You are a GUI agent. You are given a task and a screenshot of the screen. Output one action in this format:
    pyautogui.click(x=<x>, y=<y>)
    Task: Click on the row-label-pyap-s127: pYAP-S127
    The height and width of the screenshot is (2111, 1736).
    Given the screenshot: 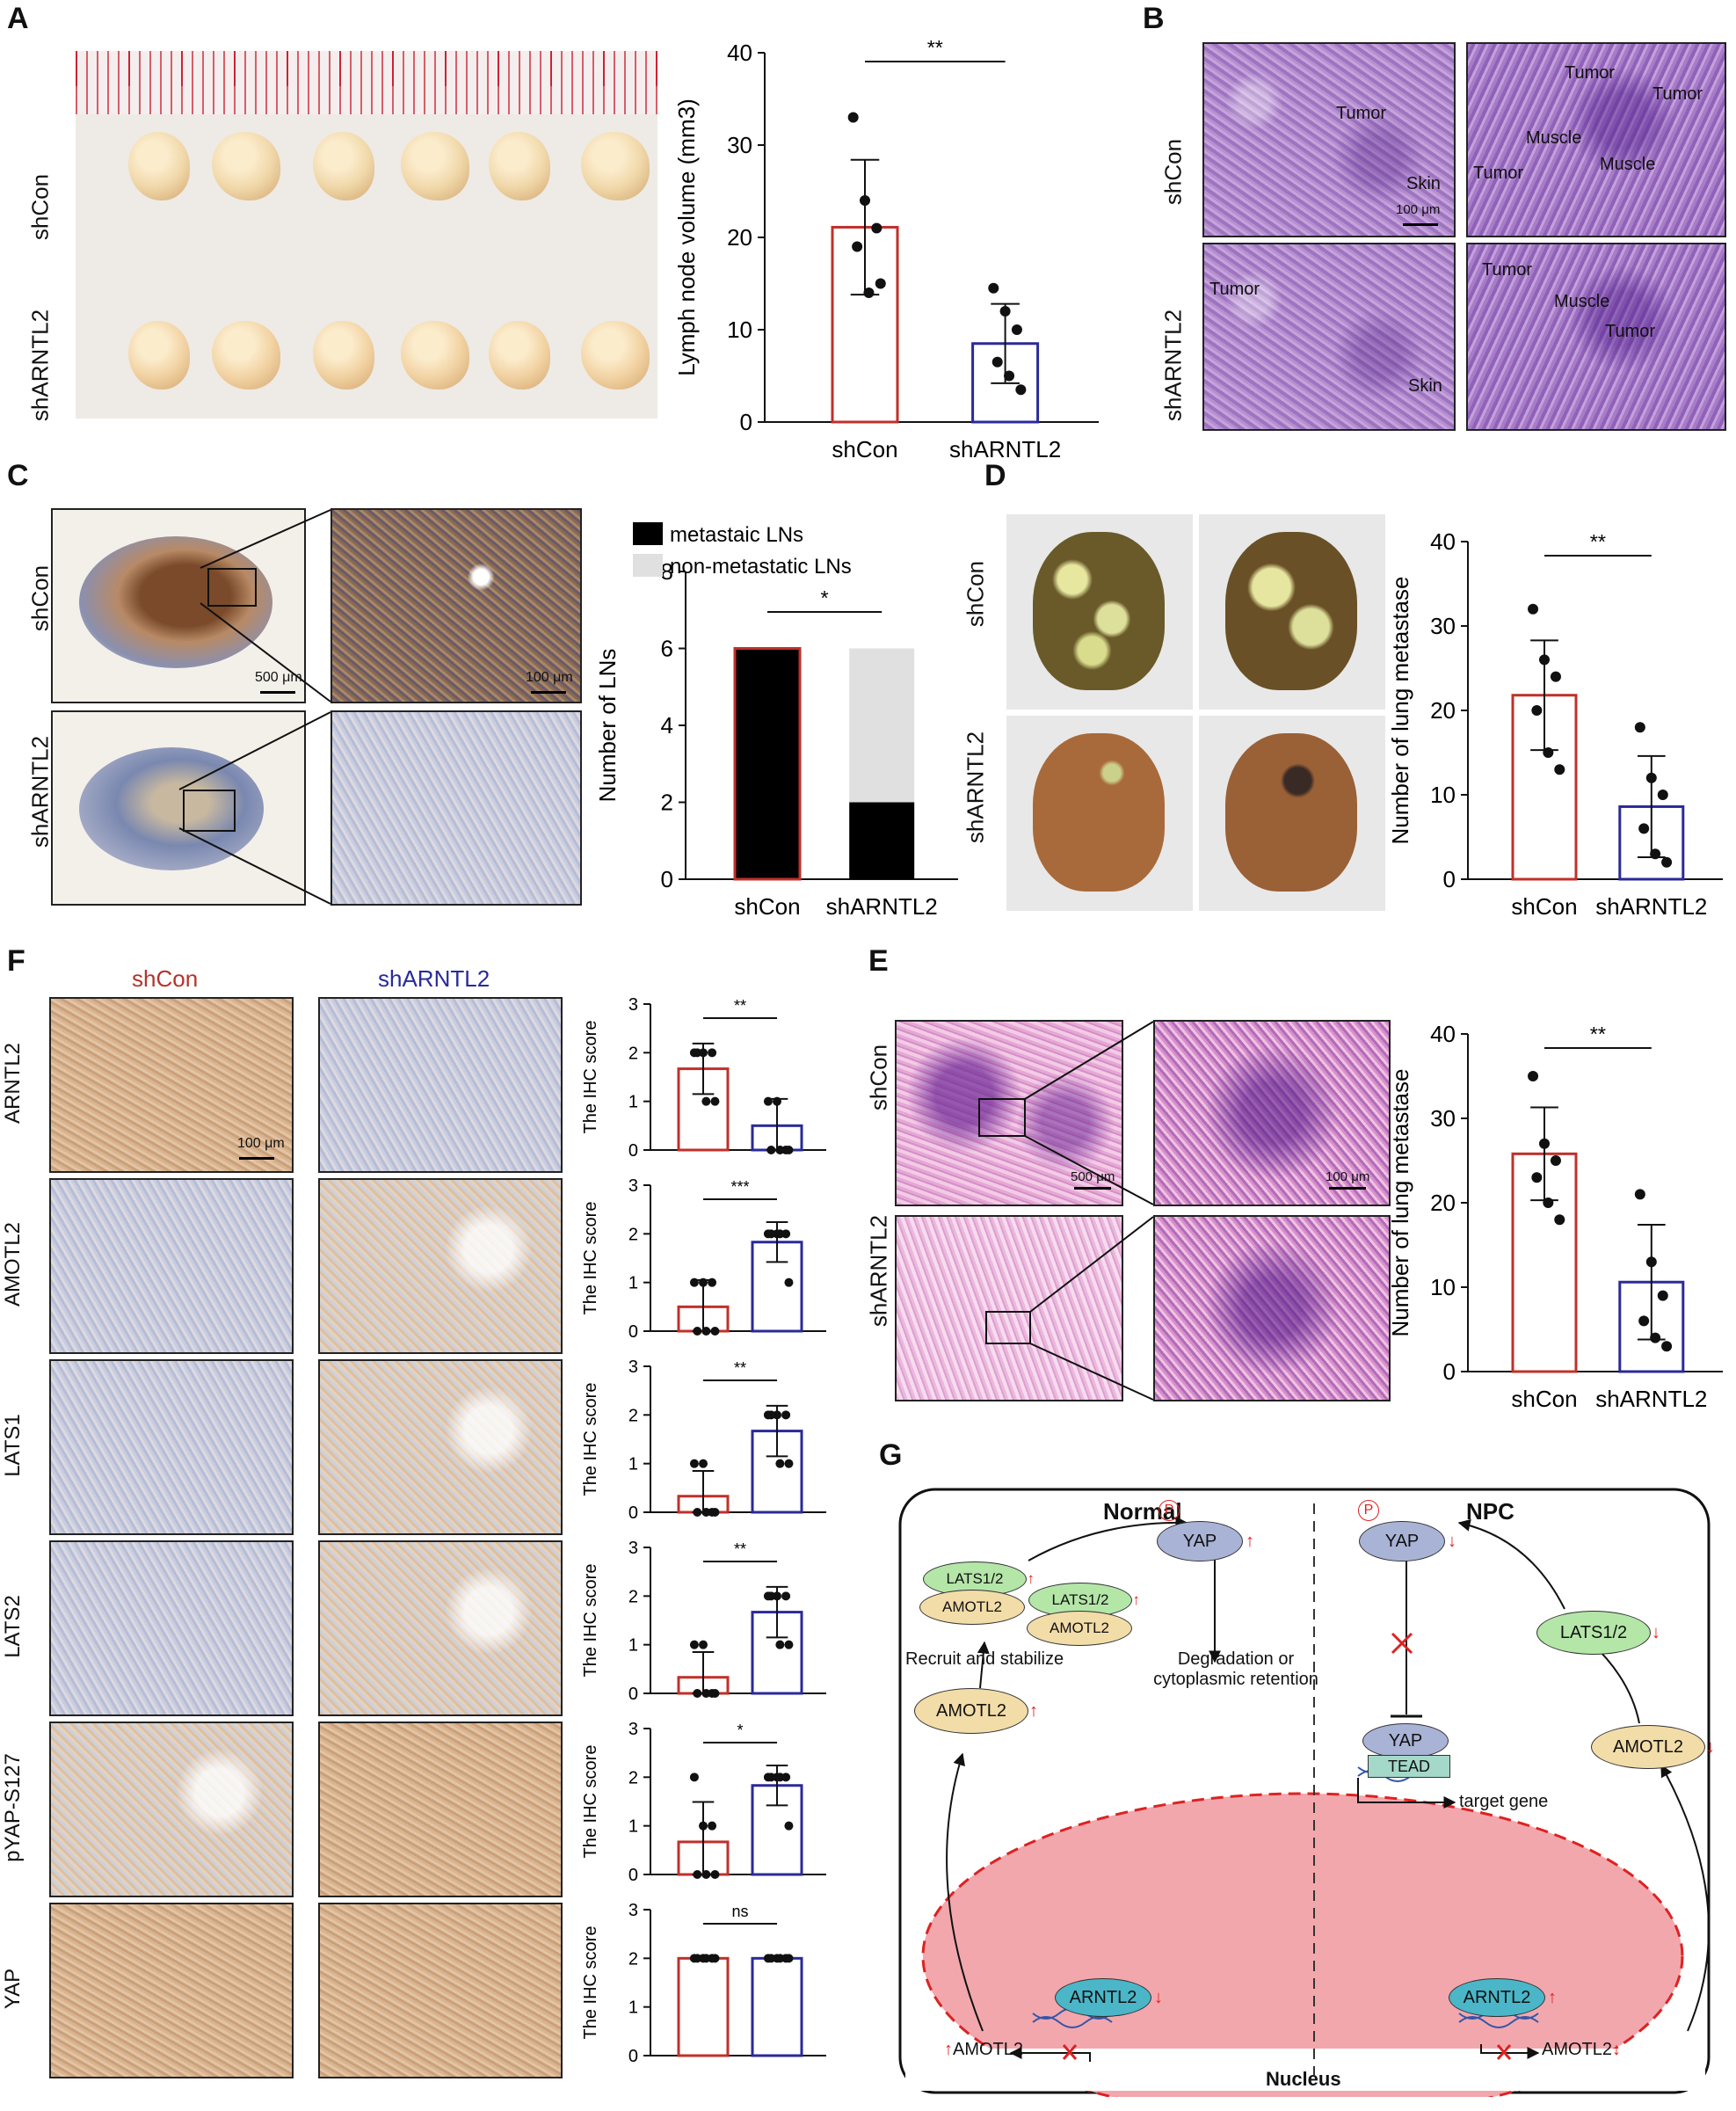 What is the action you would take?
    pyautogui.click(x=13, y=1807)
    